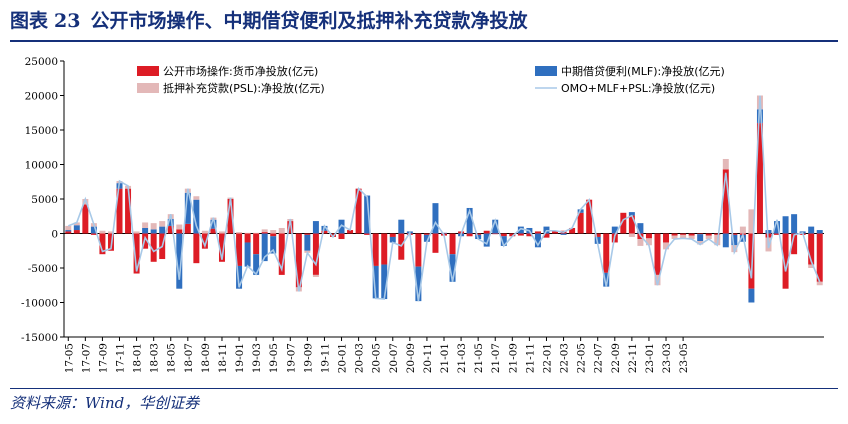  What do you see at coordinates (513, 358) in the screenshot?
I see `x-tick-label: 21-09` at bounding box center [513, 358].